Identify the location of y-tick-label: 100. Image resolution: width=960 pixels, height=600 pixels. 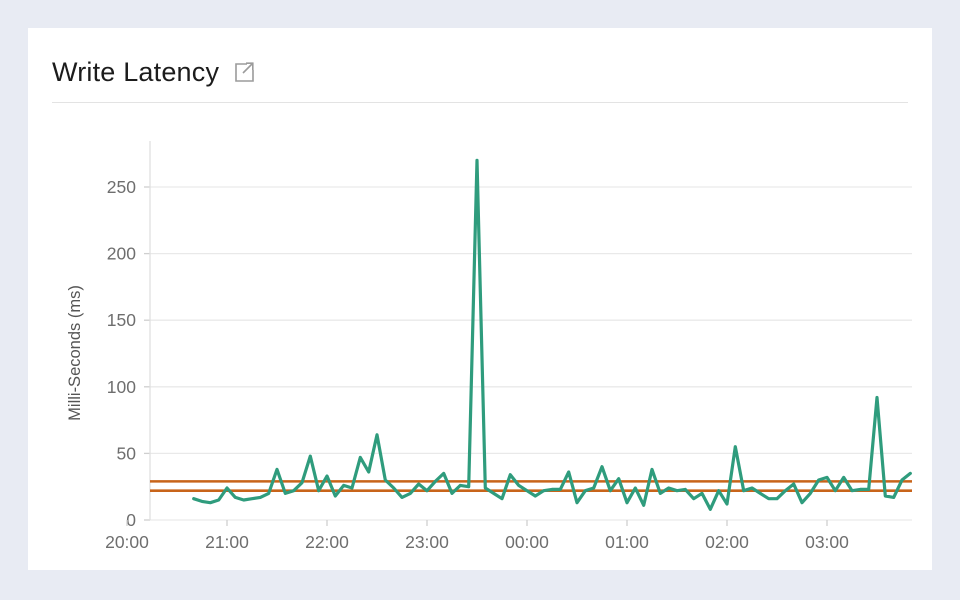
(121, 387).